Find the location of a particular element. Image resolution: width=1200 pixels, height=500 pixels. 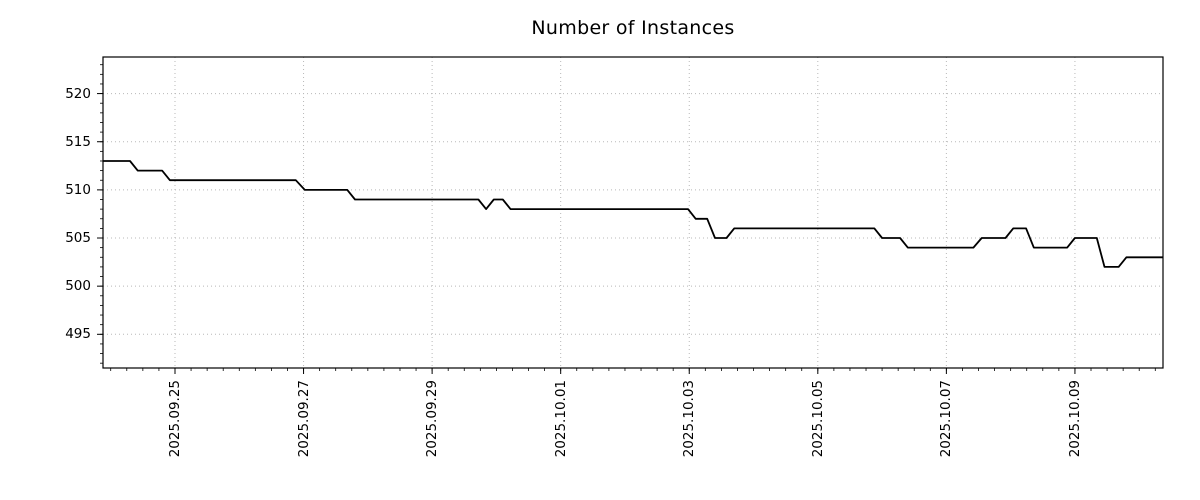

x-tick-label: 2025.10.05 is located at coordinates (817, 419).